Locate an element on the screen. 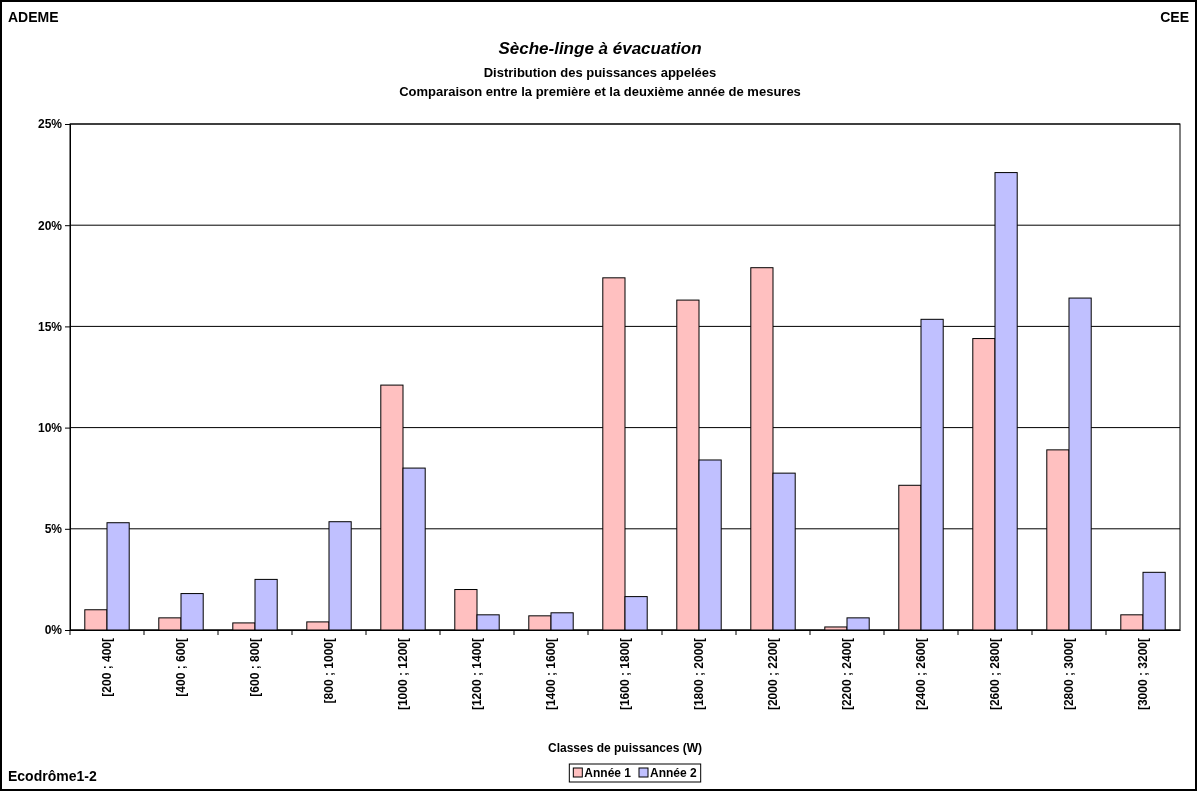 This screenshot has width=1197, height=791. chart-title: Sèche-linge à évacuation is located at coordinates (600, 48).